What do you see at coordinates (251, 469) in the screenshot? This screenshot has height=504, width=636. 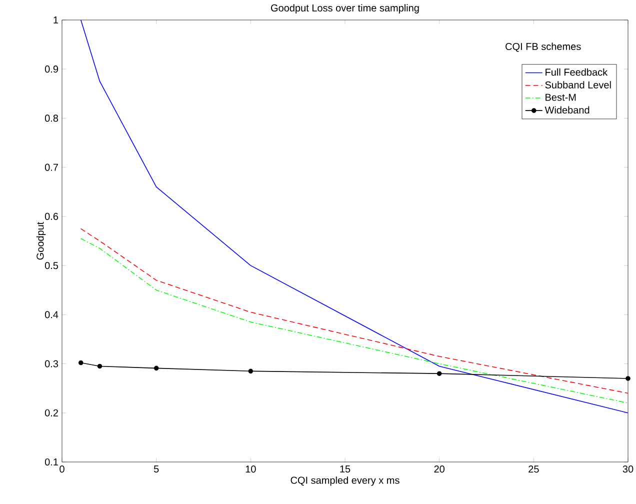 I see `x-tick-label: 10` at bounding box center [251, 469].